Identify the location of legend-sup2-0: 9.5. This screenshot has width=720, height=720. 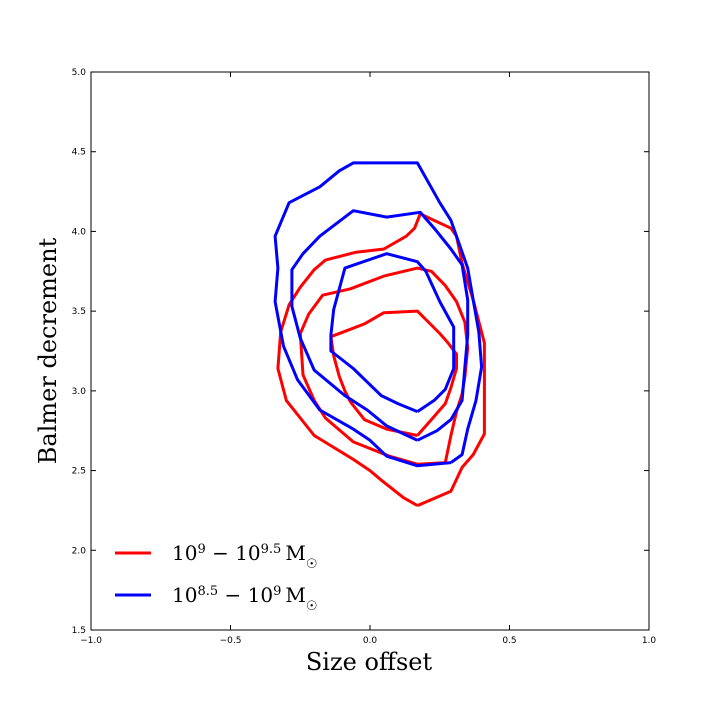
(271, 549).